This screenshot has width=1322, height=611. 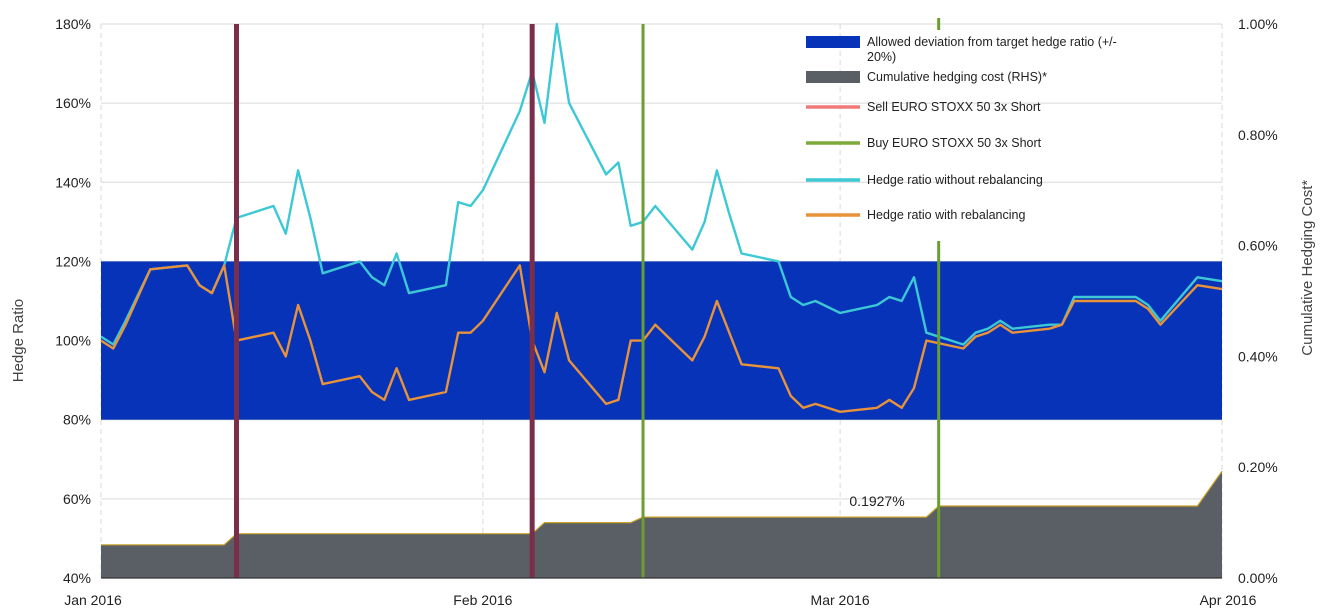 What do you see at coordinates (1307, 268) in the screenshot?
I see `y2-axis-title: Cumulative Hedging Cost*` at bounding box center [1307, 268].